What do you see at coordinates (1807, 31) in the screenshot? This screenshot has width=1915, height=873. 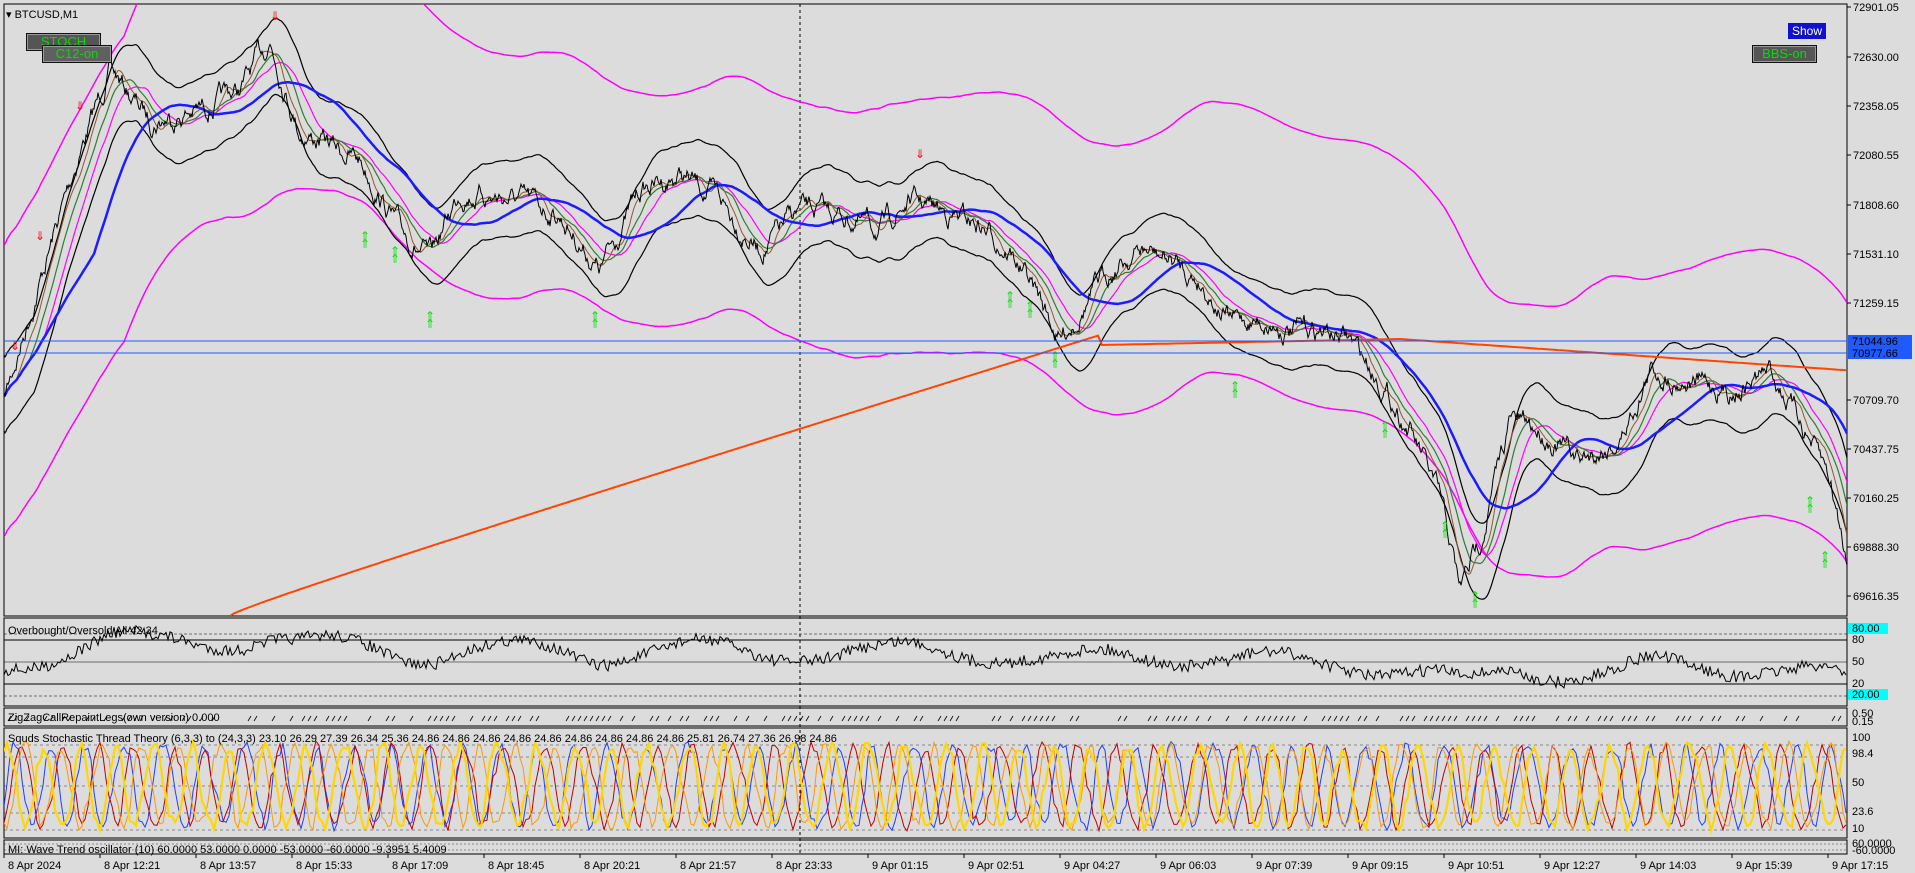 I see `show-button: Show` at bounding box center [1807, 31].